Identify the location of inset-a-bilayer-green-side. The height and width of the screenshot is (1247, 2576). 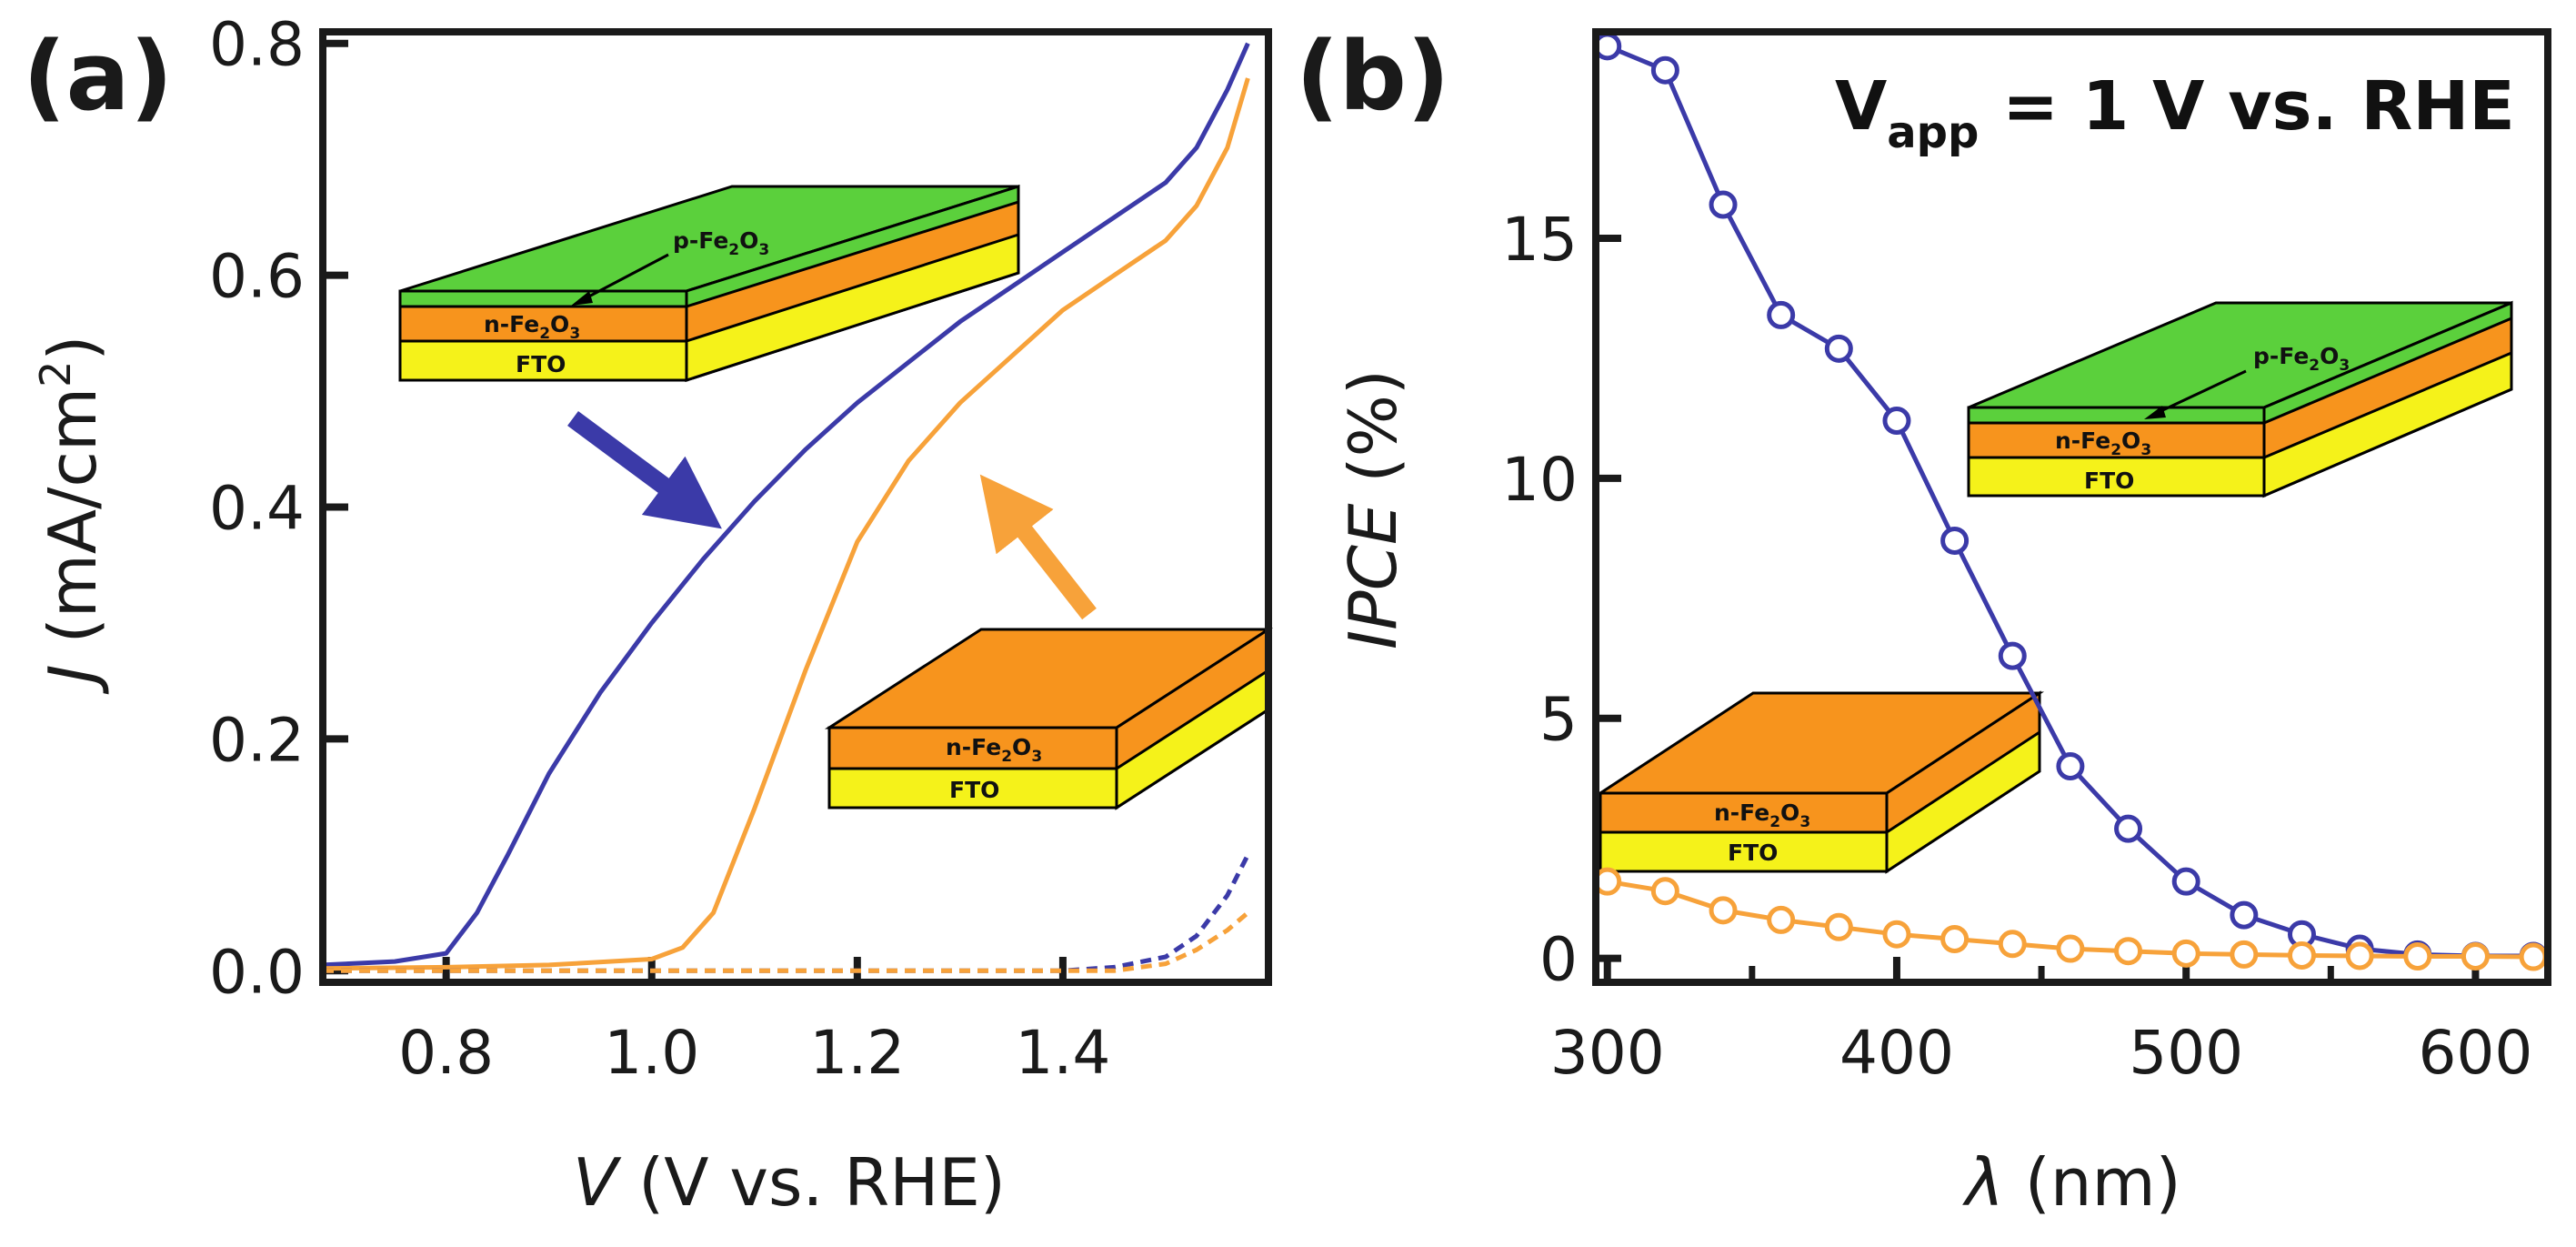
(852, 246).